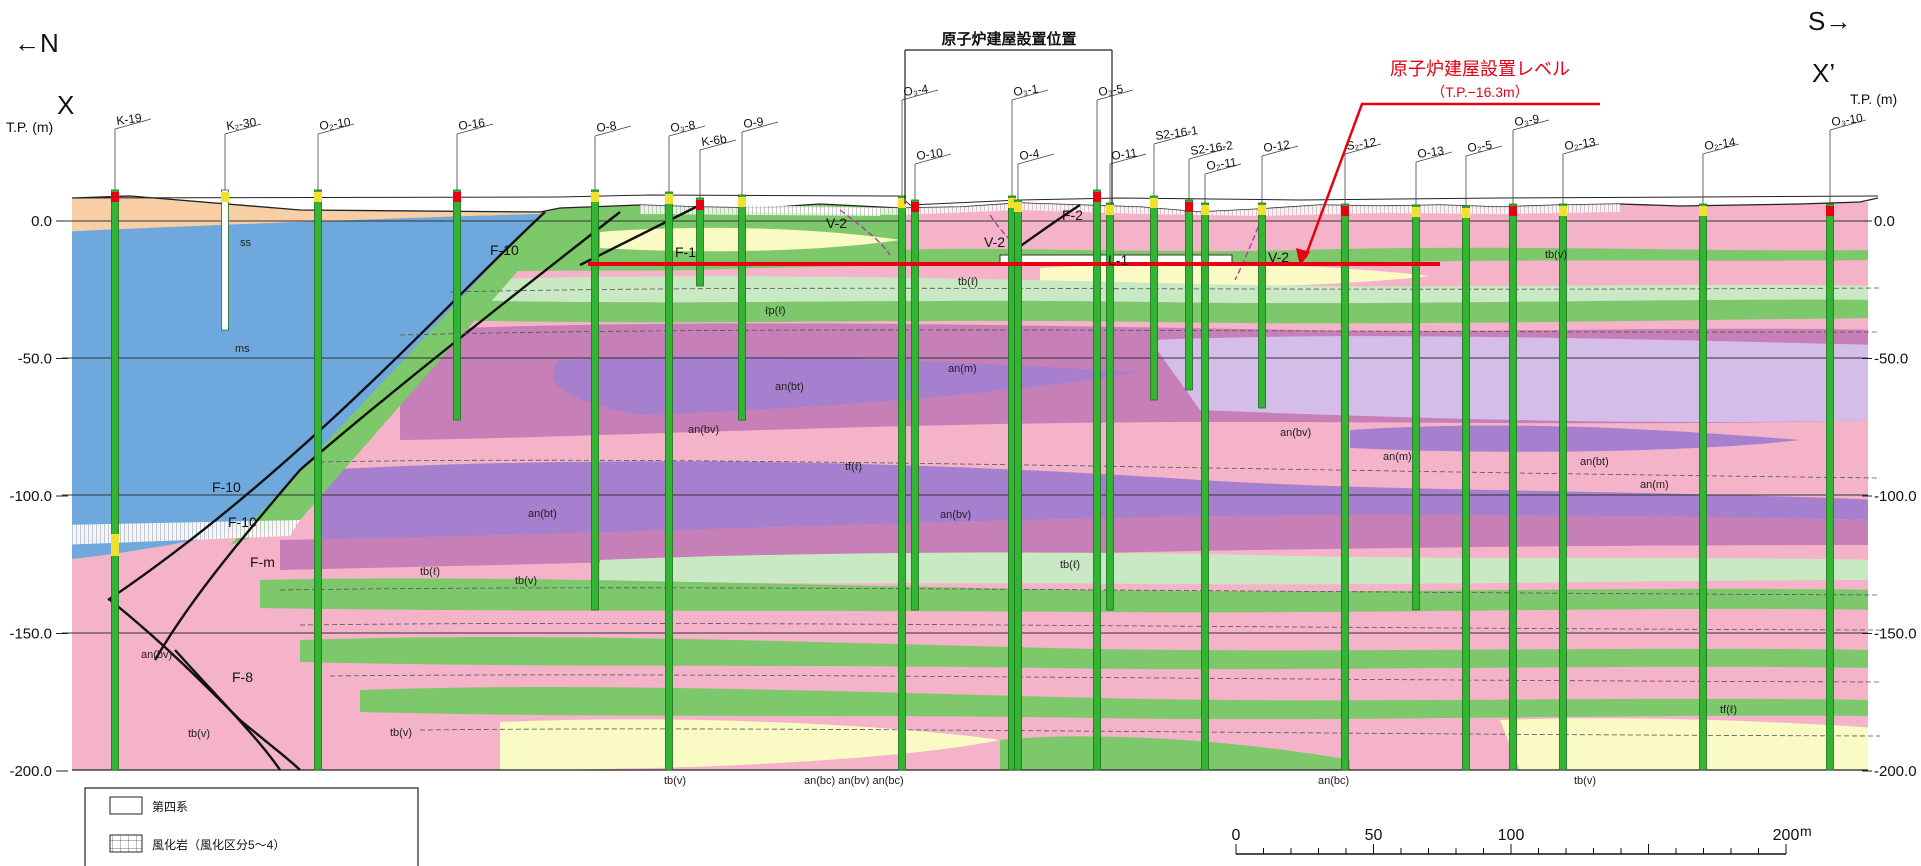  What do you see at coordinates (716, 209) in the screenshot?
I see `borehole: K-6b` at bounding box center [716, 209].